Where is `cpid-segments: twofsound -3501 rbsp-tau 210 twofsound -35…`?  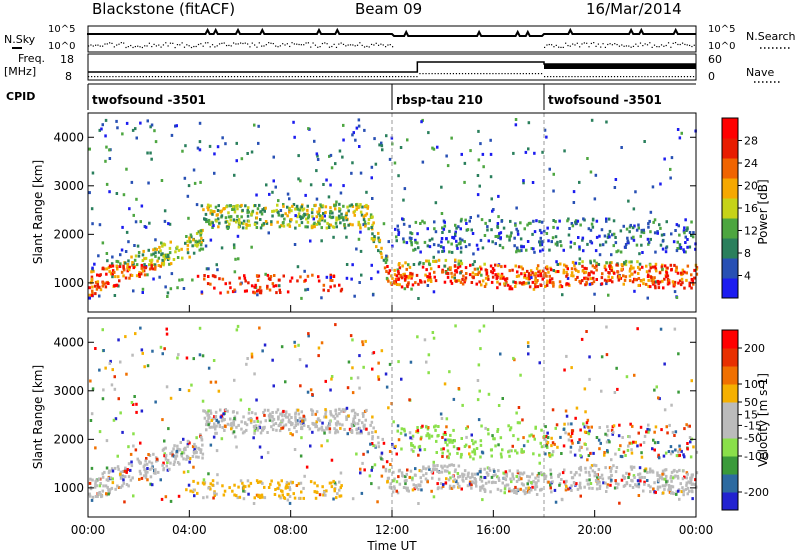
cpid-segments: twofsound -3501 rbsp-tau 210 twofsound -35… is located at coordinates (374, 97).